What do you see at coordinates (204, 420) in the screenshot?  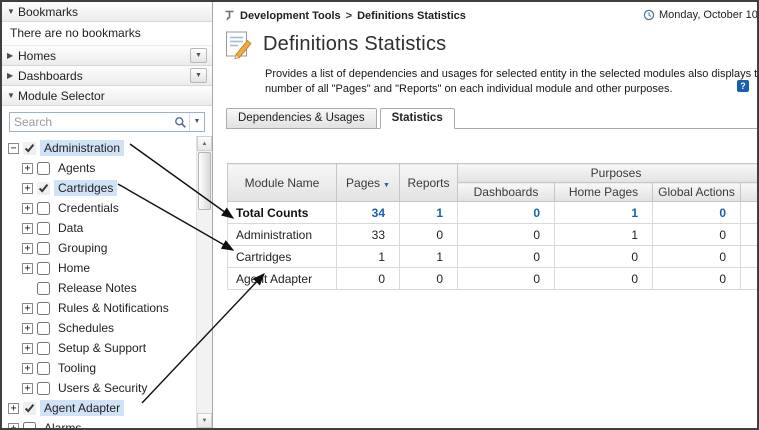 I see `scroll-down-icon: ▼` at bounding box center [204, 420].